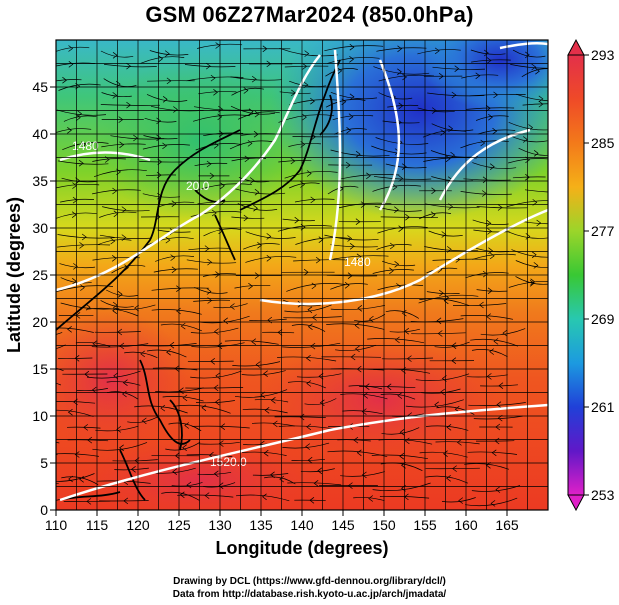 The image size is (619, 605). Describe the element at coordinates (261, 525) in the screenshot. I see `x-tick-label: 135` at that location.